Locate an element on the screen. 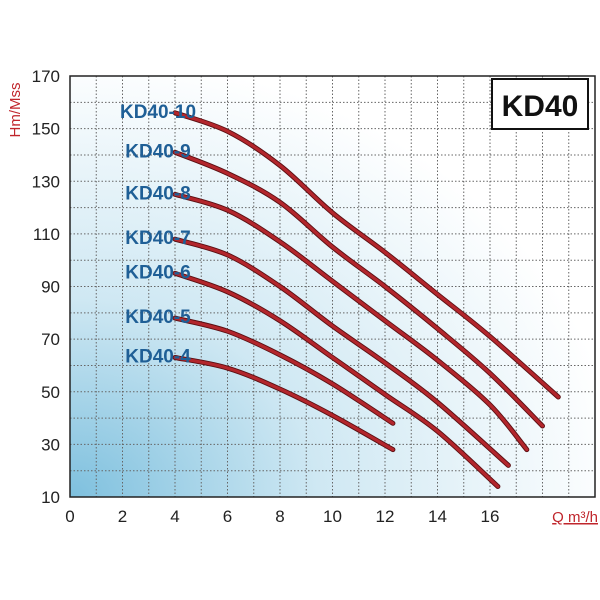 The image size is (600, 600). x-axis-title: Q m³/h is located at coordinates (575, 517).